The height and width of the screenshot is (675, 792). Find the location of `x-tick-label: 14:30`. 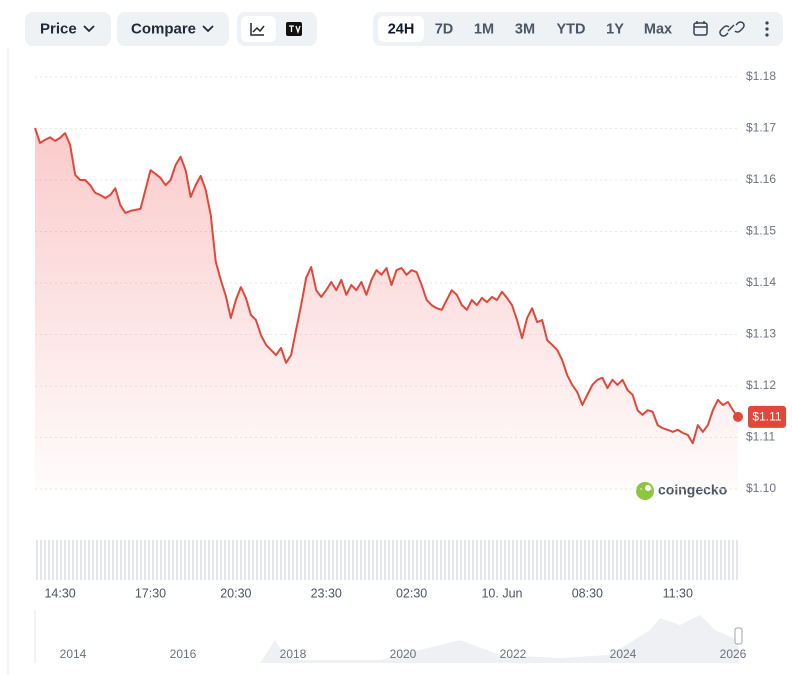

x-tick-label: 14:30 is located at coordinates (59, 593).